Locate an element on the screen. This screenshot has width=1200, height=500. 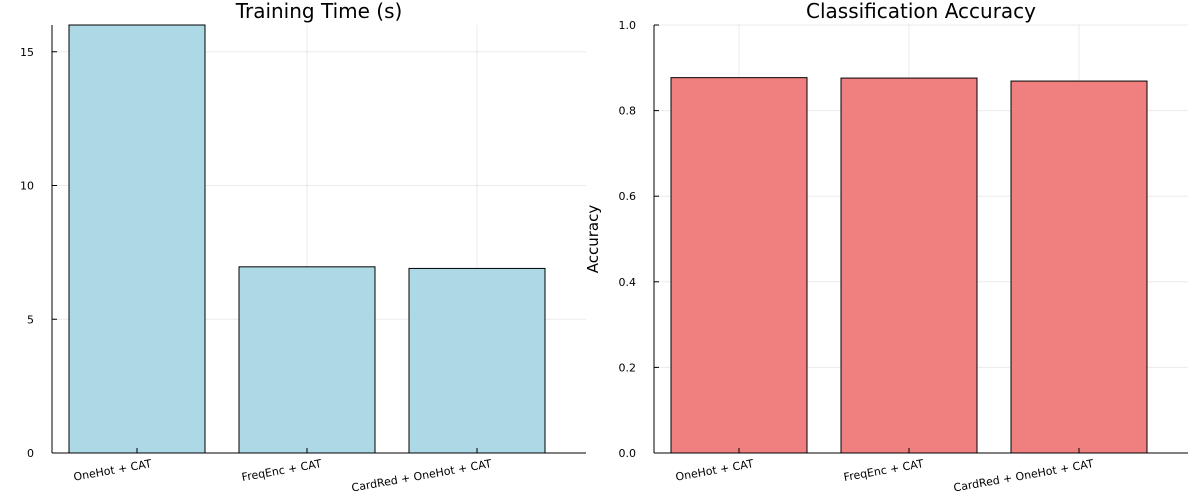
accuracy-y-tick-label: 0.2 is located at coordinates (628, 367).